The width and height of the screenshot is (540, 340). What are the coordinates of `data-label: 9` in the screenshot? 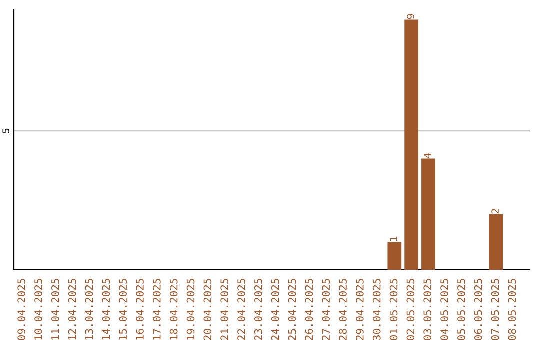 It's located at (410, 17).